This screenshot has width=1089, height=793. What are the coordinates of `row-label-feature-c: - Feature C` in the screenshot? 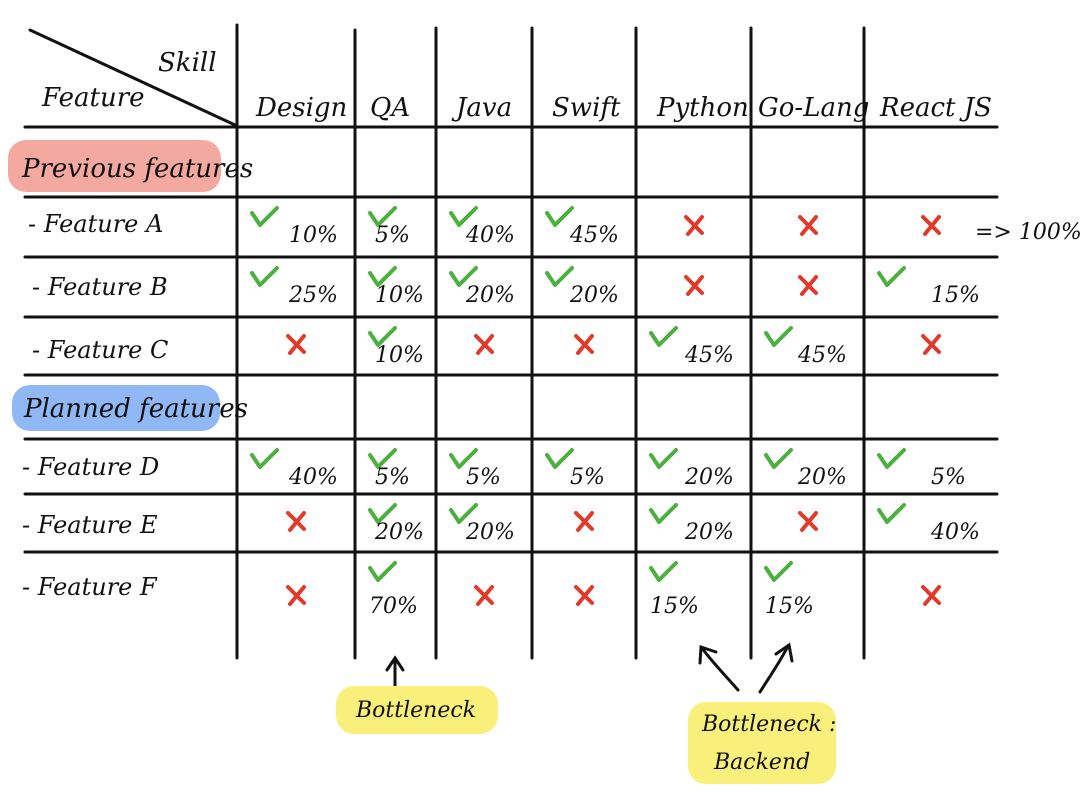 It's located at (100, 350).